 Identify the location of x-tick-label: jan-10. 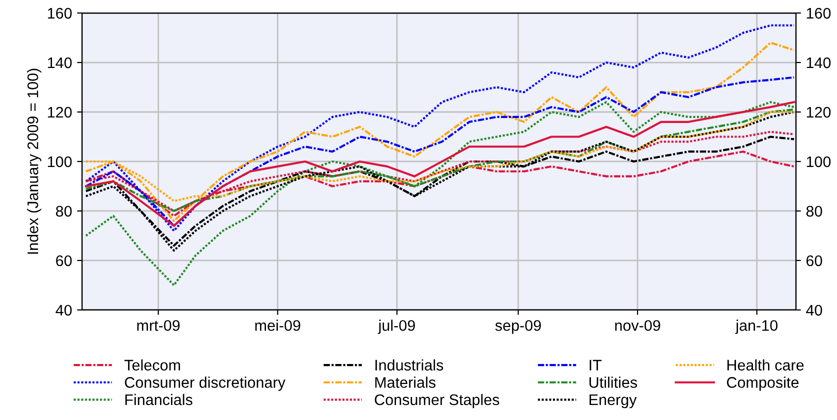
(756, 327).